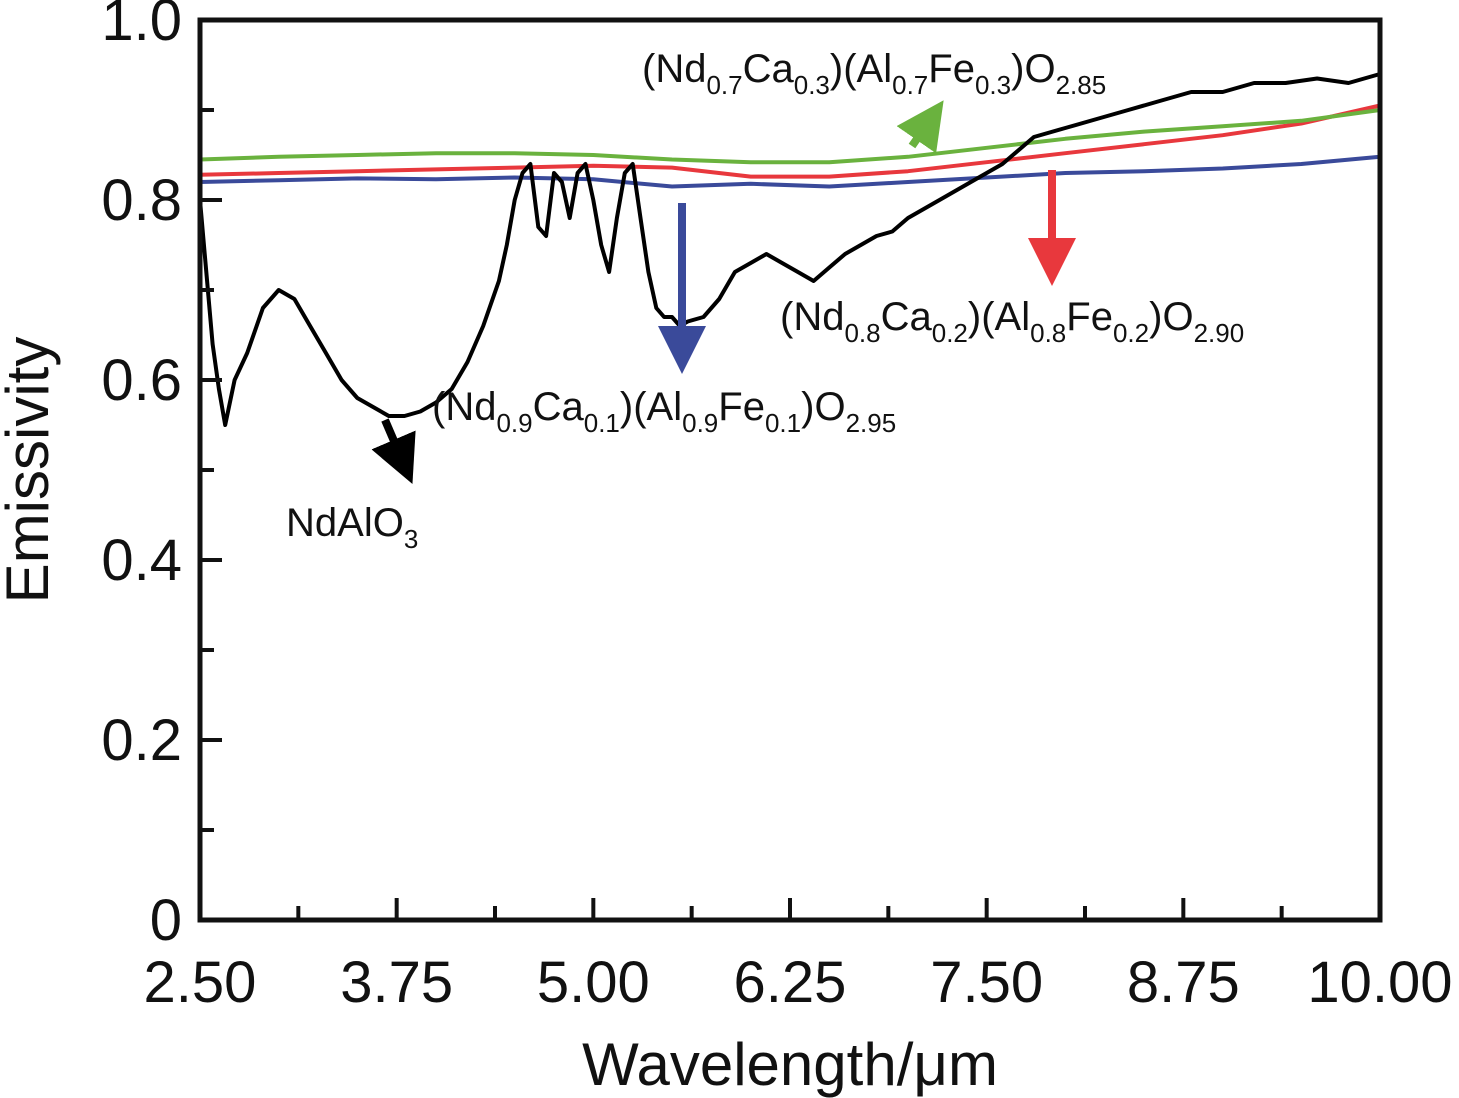  Describe the element at coordinates (141, 200) in the screenshot. I see `y-tick-label: 0.8` at that location.